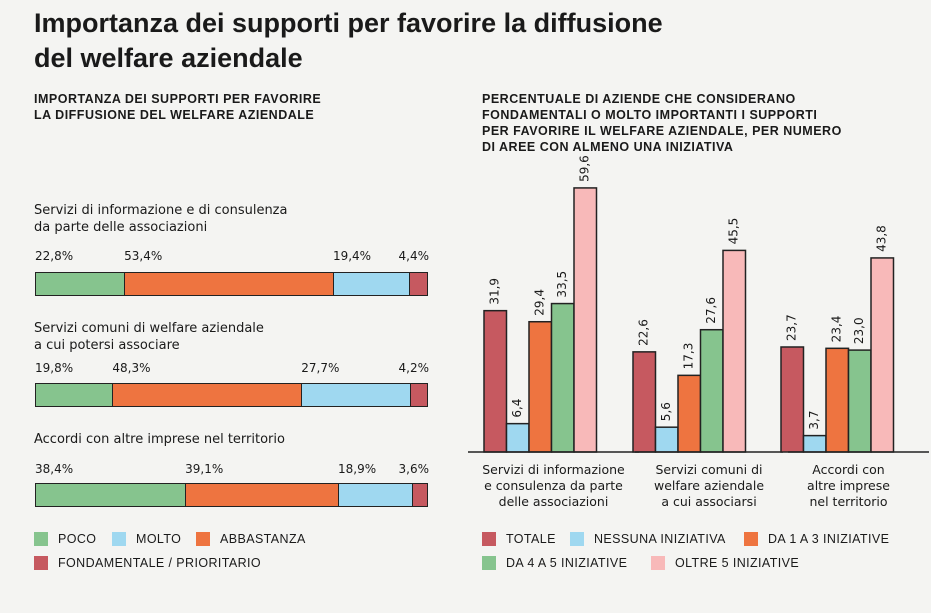  I want to click on legend-label-abbastanza: ABBASTANZA, so click(263, 539).